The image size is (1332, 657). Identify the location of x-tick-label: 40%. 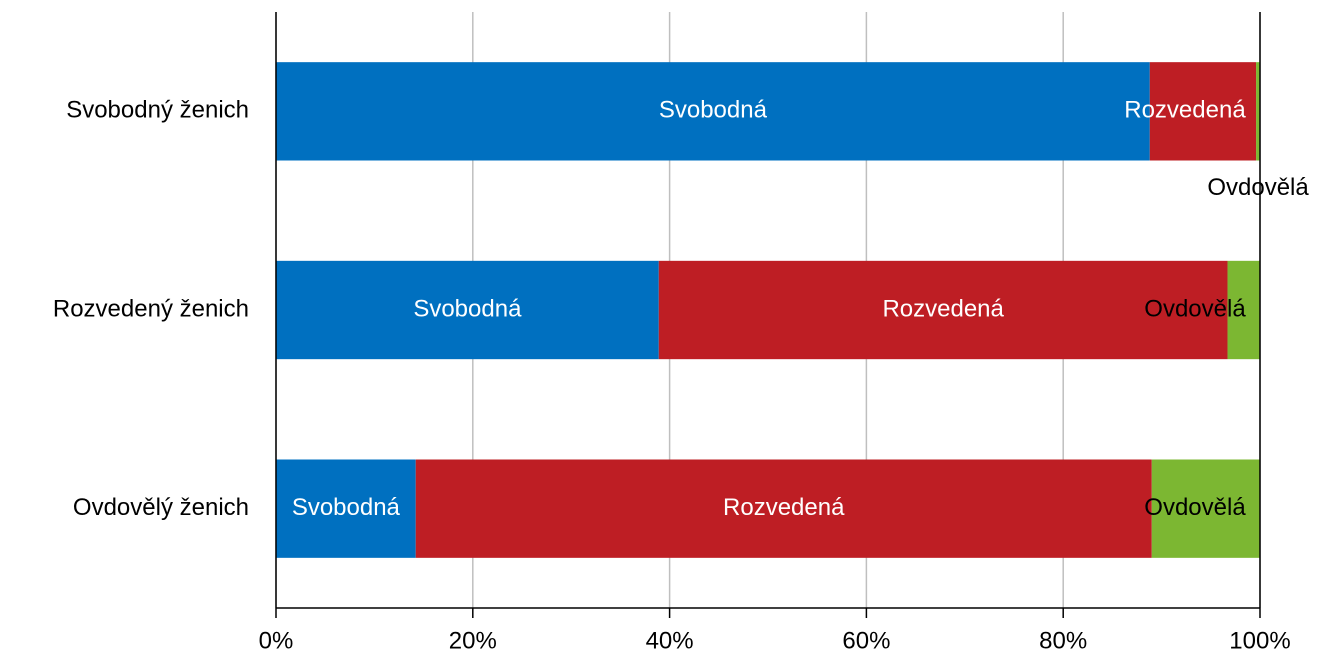
(670, 640).